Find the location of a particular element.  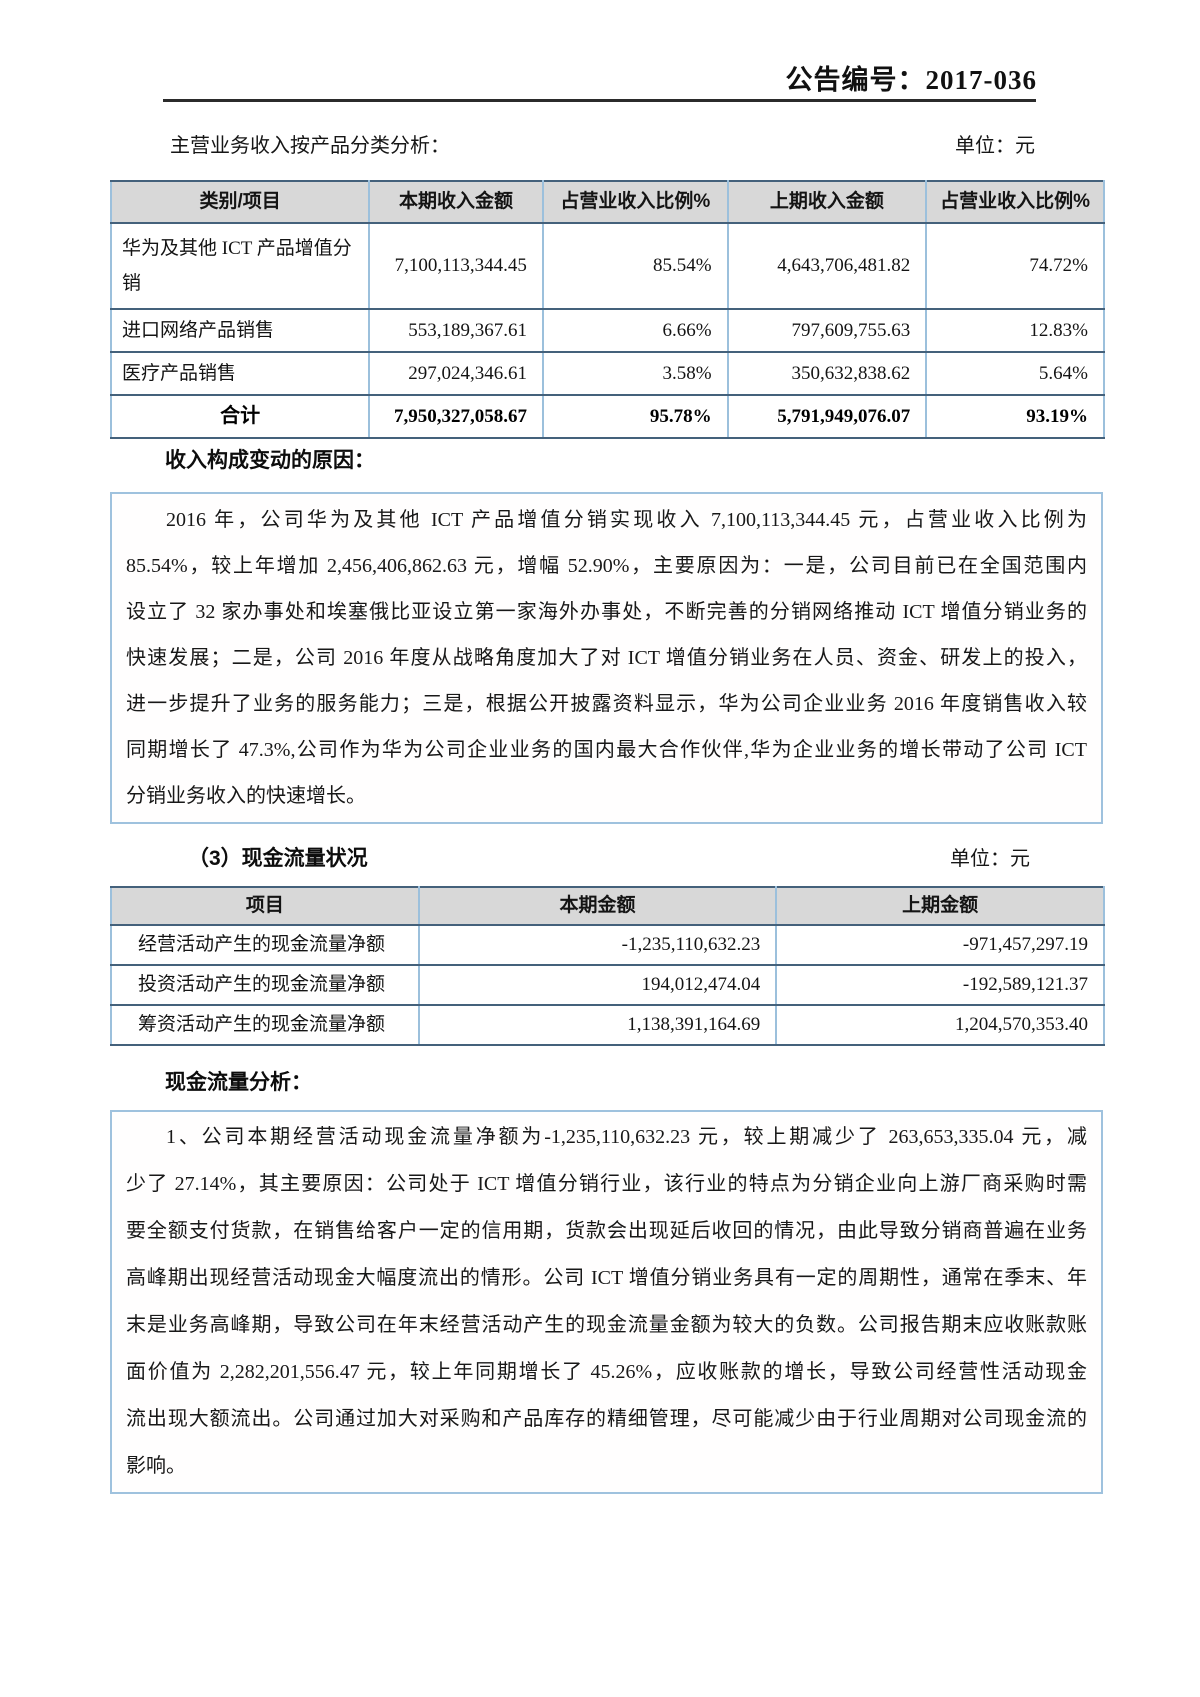

total-label: 合计 is located at coordinates (240, 416).